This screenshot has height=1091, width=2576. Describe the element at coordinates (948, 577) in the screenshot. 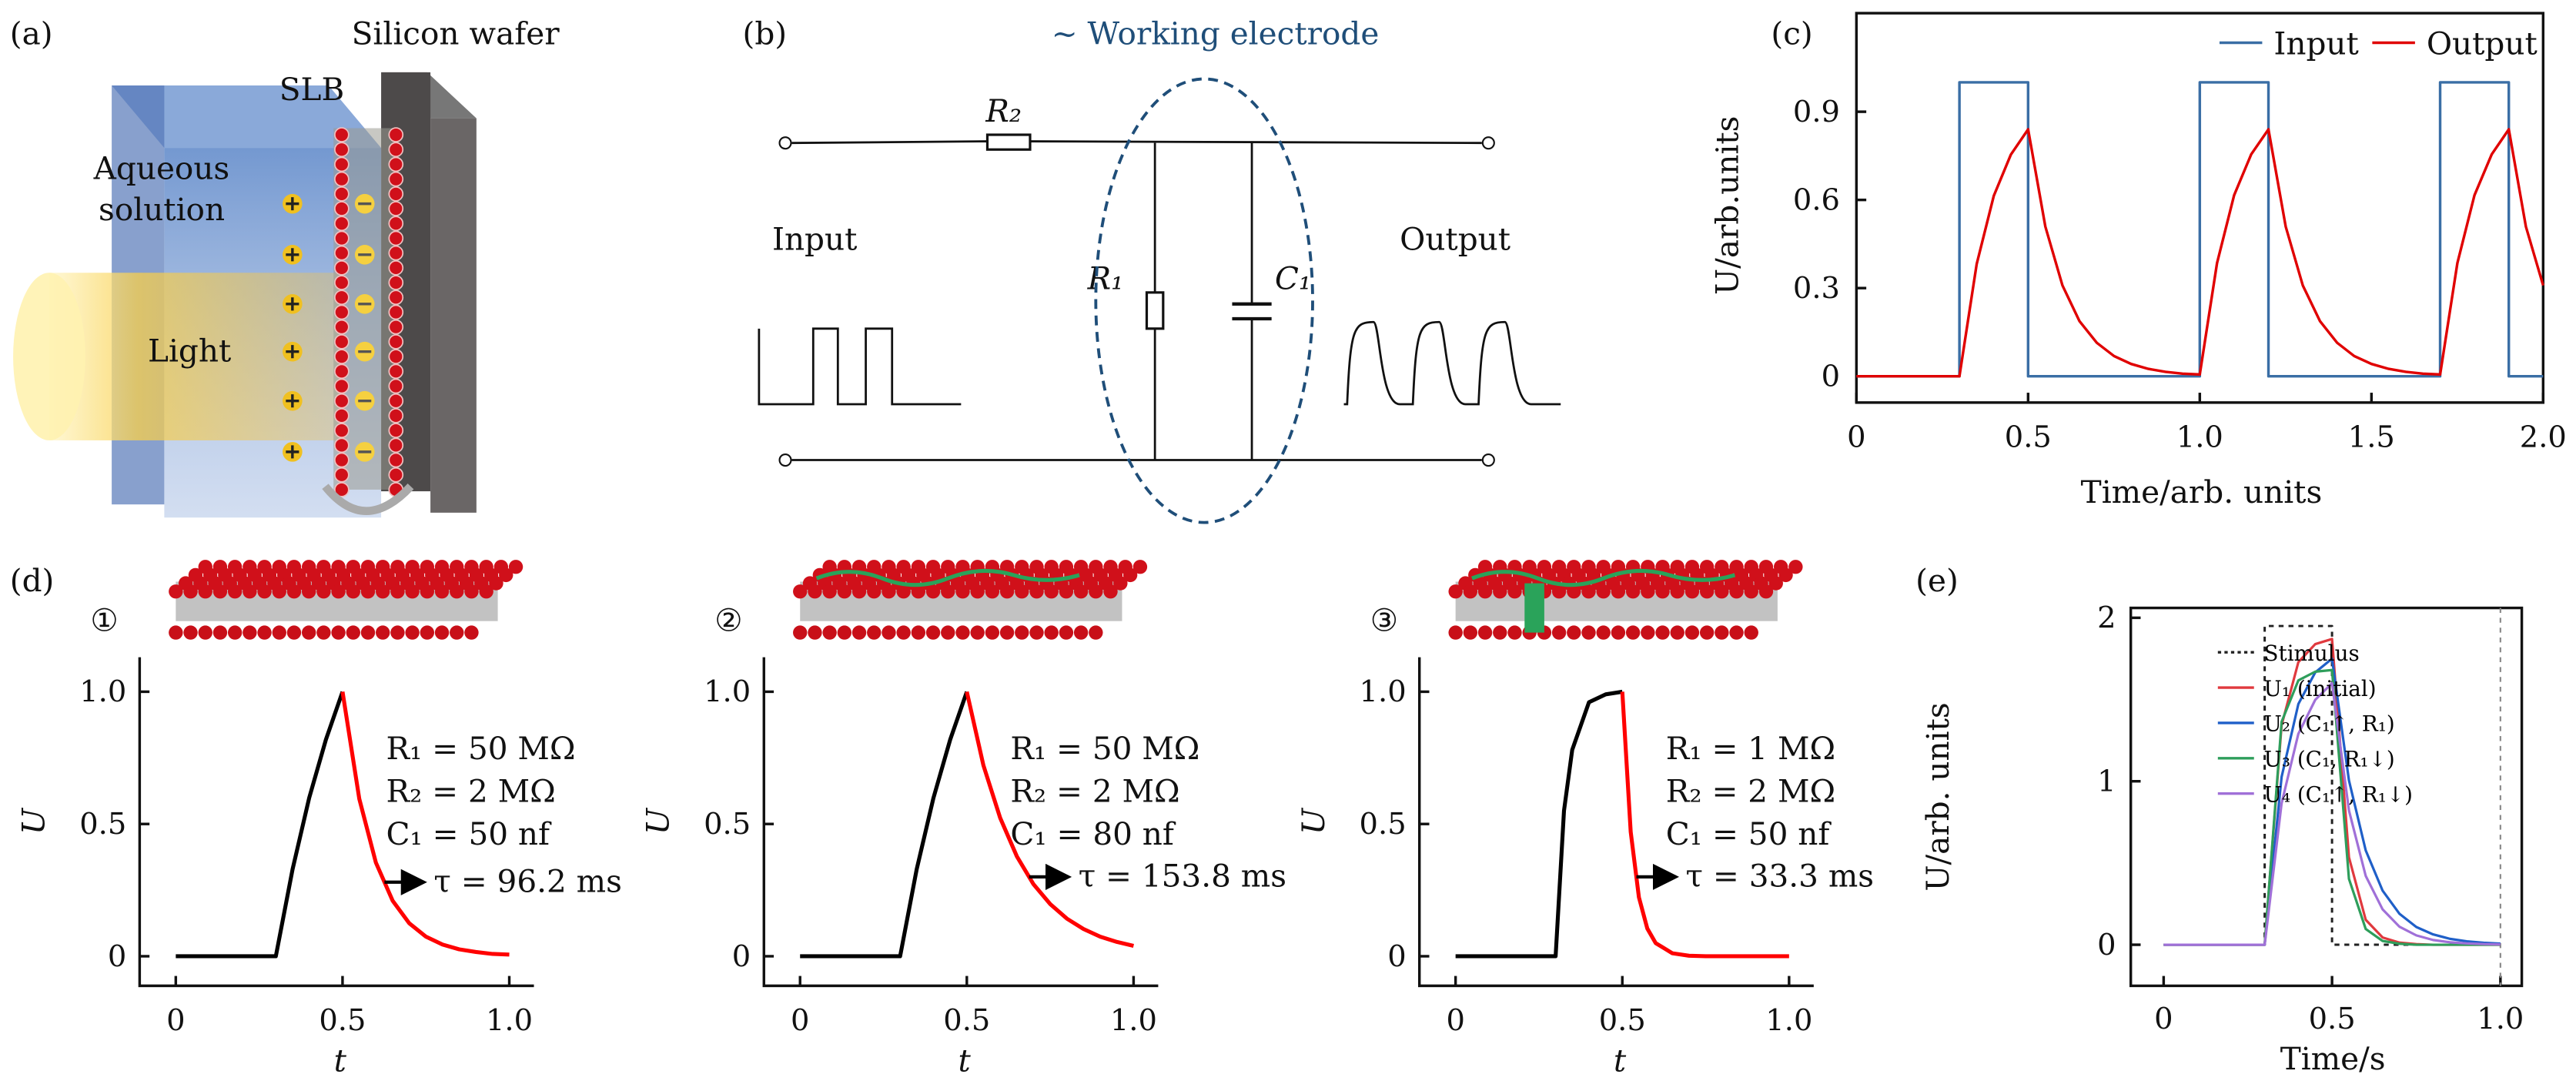

I see `protein-strand-icon` at that location.